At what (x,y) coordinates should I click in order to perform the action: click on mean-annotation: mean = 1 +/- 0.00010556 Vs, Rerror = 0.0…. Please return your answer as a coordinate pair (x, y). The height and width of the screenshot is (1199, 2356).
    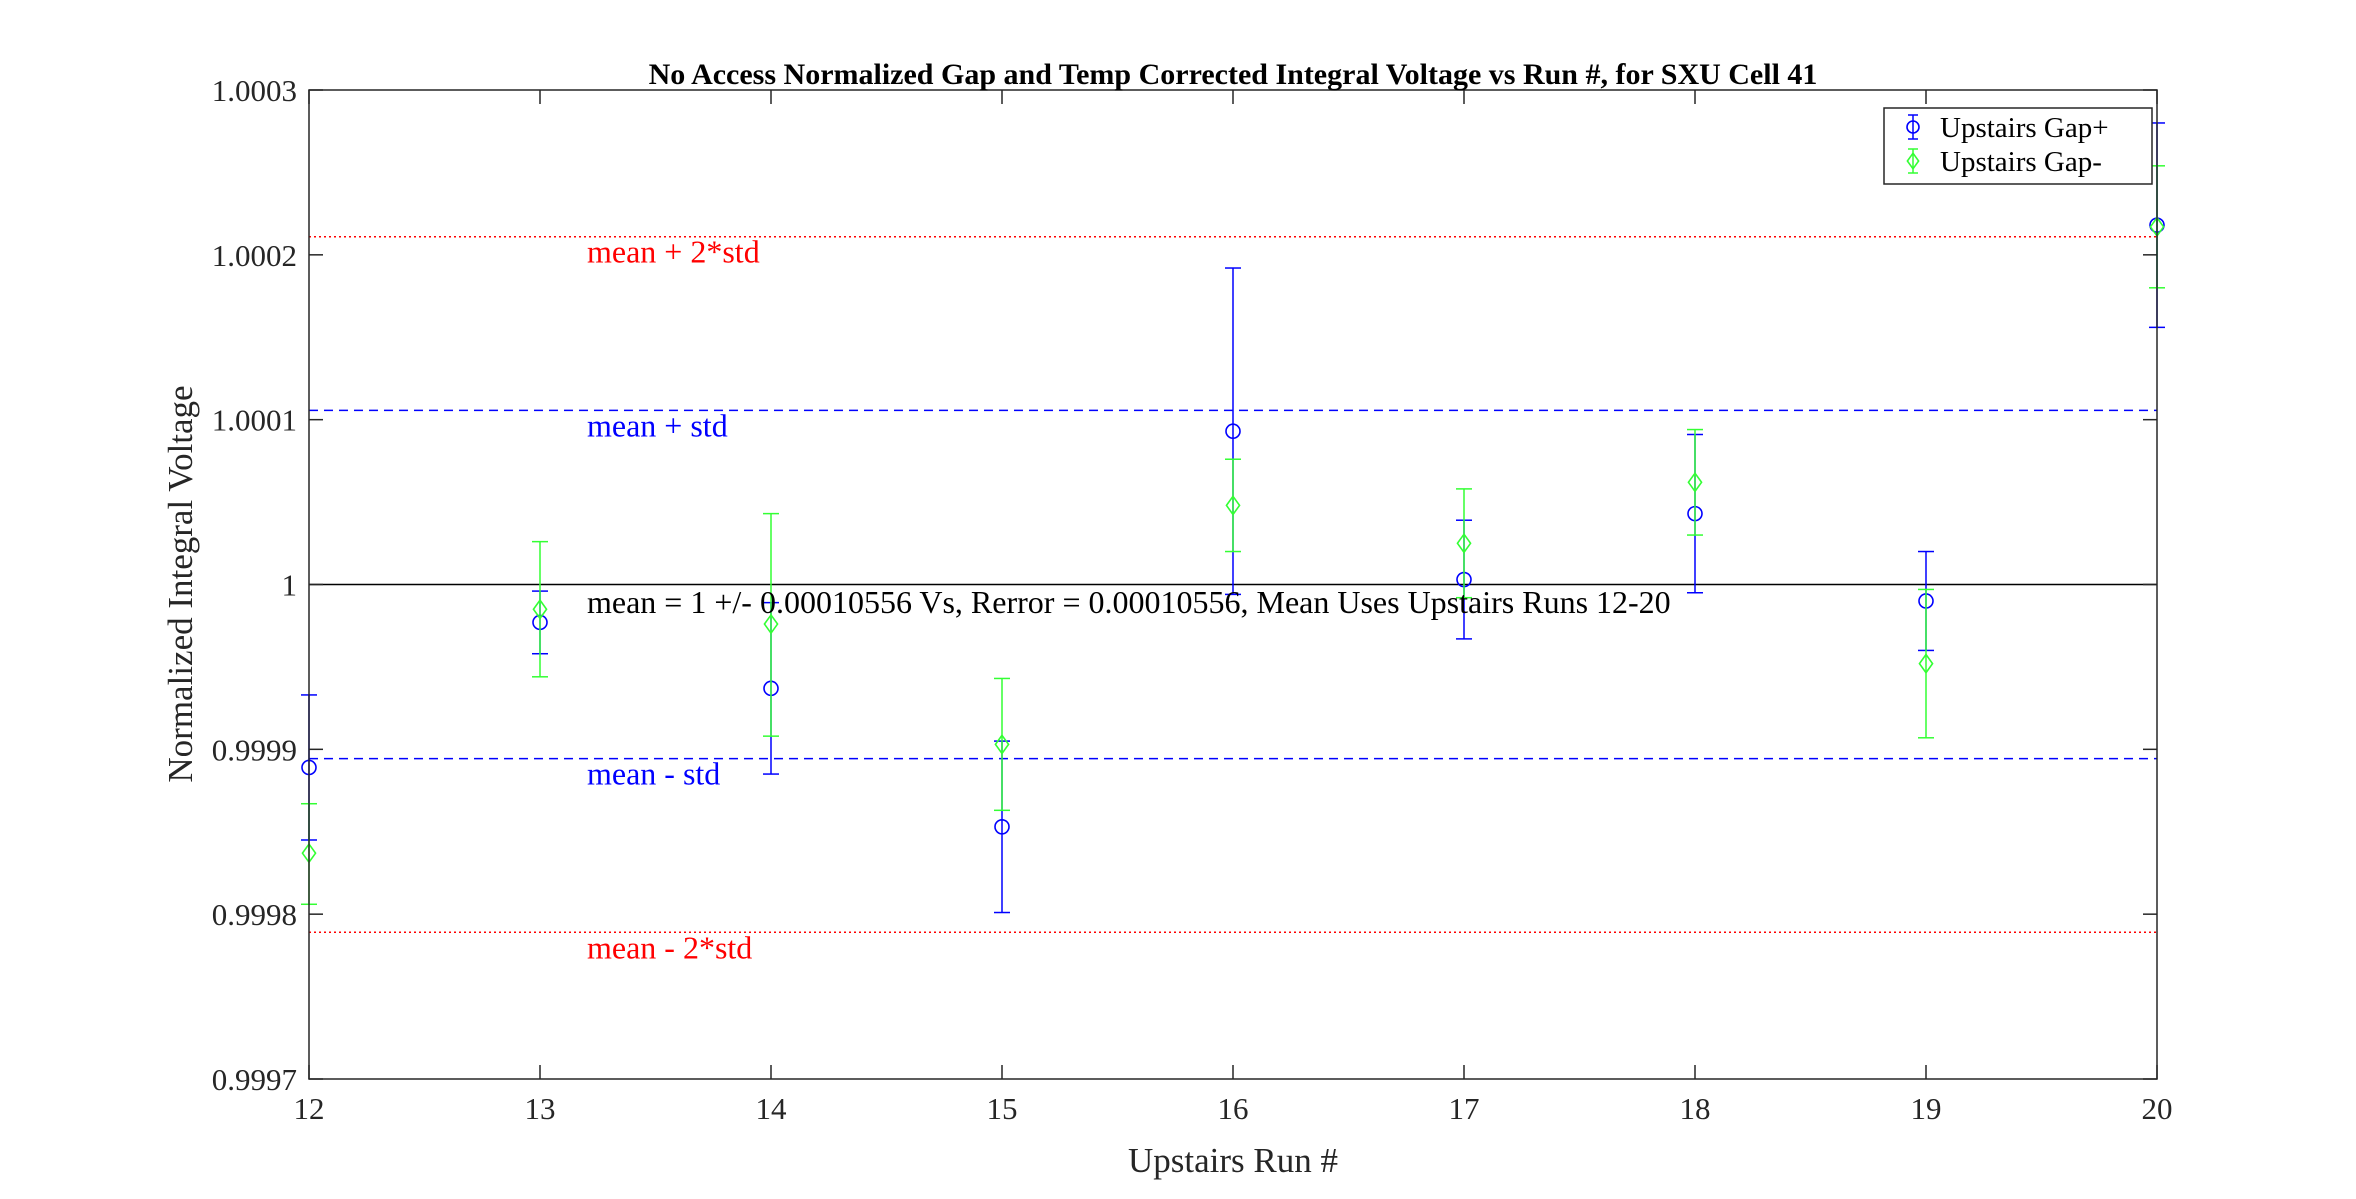
    Looking at the image, I should click on (1129, 602).